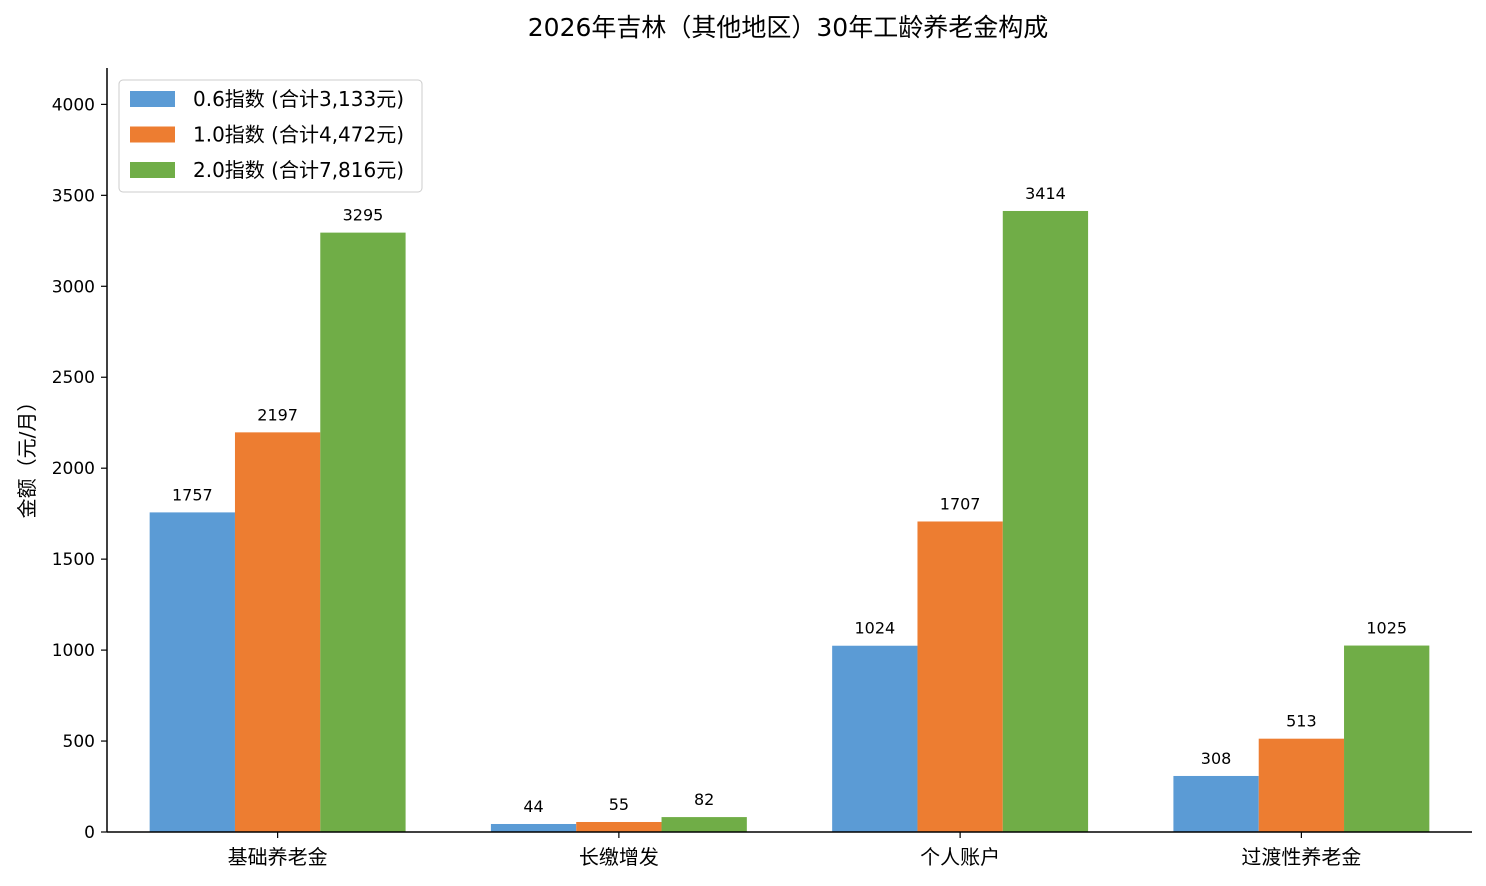  I want to click on chart-title: 2026年吉林（其他地区）30年工龄养老金构成, so click(788, 27).